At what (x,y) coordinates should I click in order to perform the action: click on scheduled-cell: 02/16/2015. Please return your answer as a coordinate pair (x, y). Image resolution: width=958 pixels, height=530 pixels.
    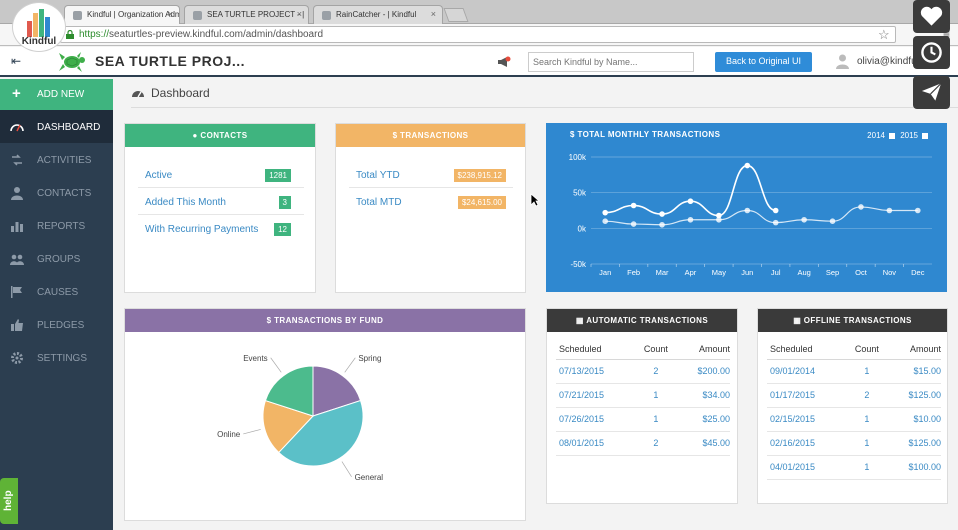
    Looking at the image, I should click on (807, 443).